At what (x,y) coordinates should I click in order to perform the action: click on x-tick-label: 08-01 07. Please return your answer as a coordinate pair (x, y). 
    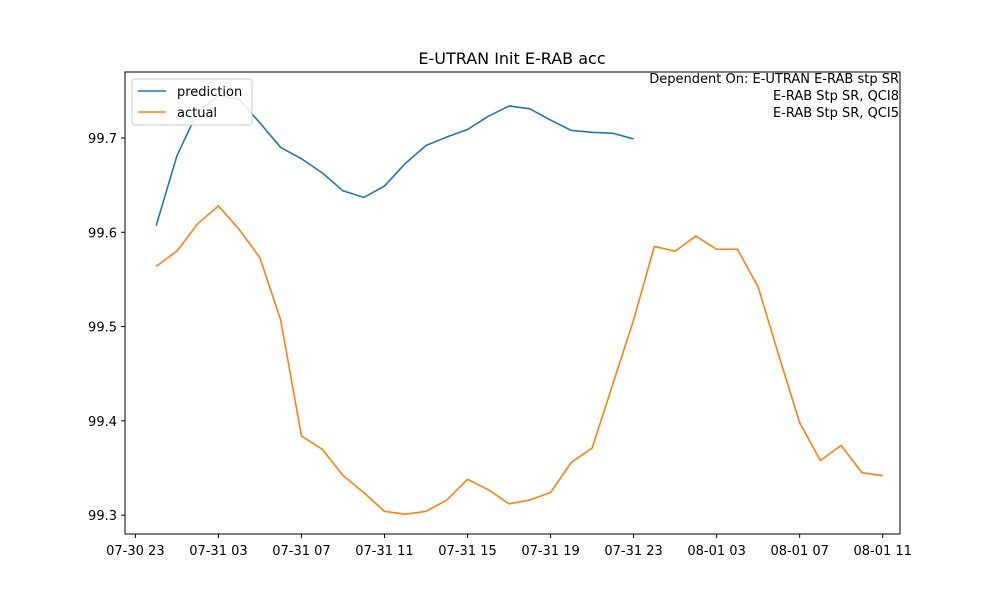
    Looking at the image, I should click on (799, 551).